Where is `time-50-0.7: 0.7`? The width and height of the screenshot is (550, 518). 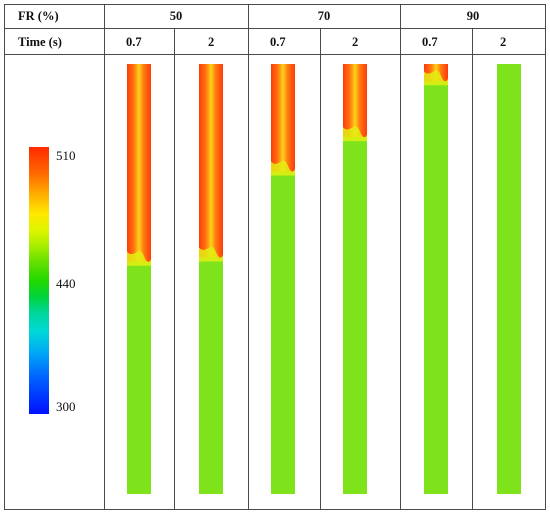
time-50-0.7: 0.7 is located at coordinates (134, 42).